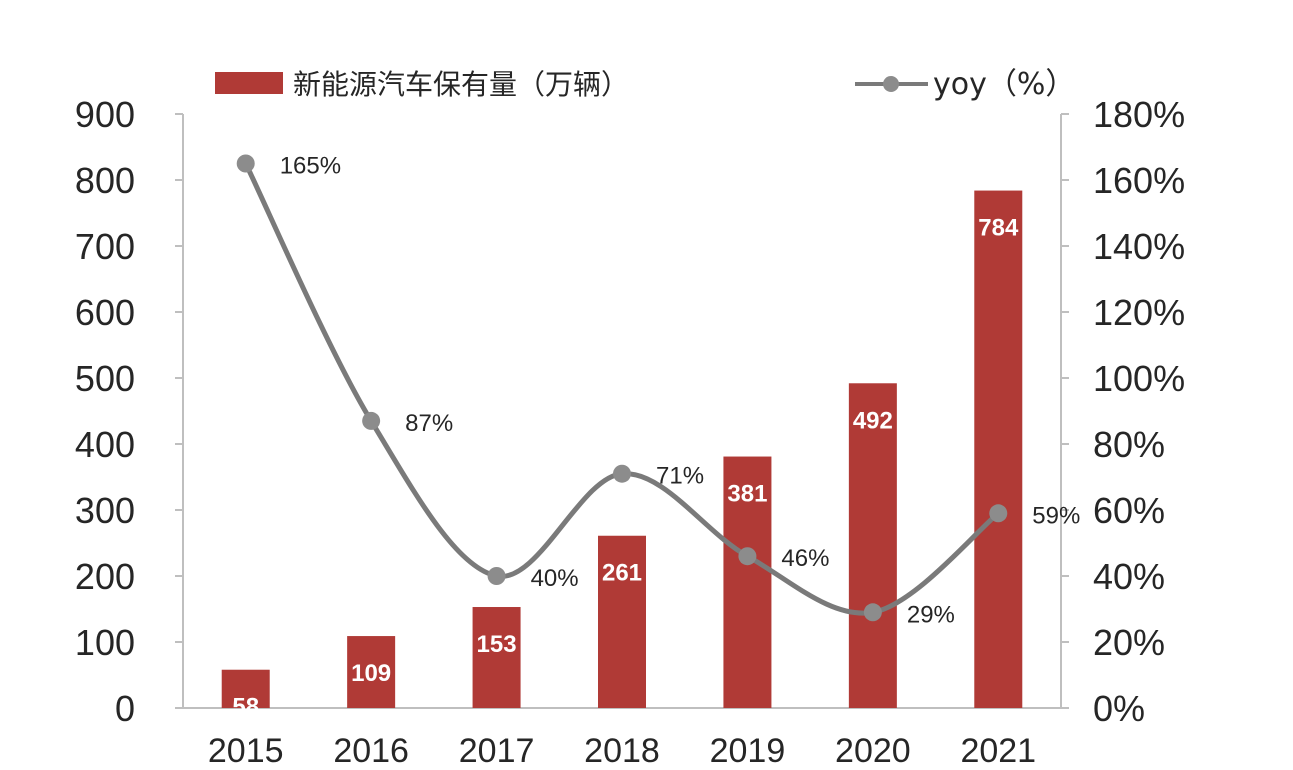 This screenshot has height=770, width=1293. Describe the element at coordinates (998, 228) in the screenshot. I see `bar-value-label: 784` at that location.